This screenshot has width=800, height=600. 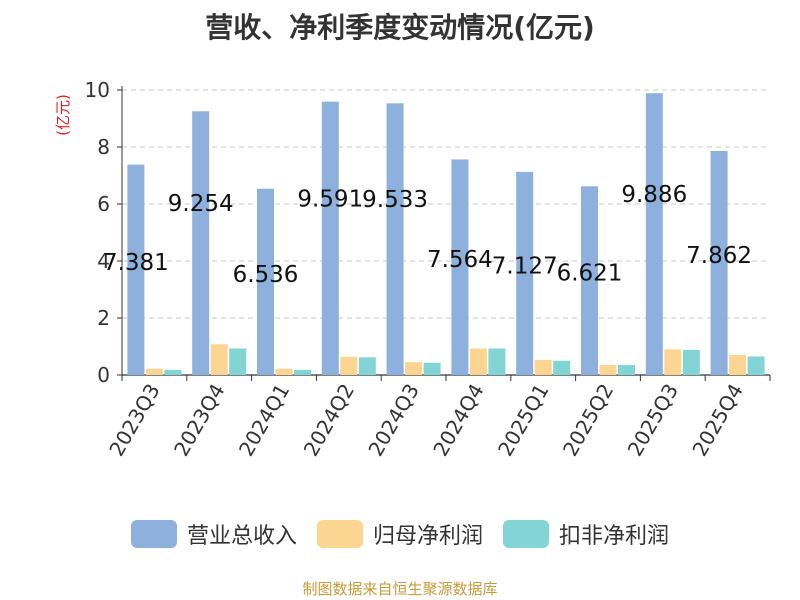 What do you see at coordinates (103, 318) in the screenshot?
I see `y-tick-label: 2` at bounding box center [103, 318].